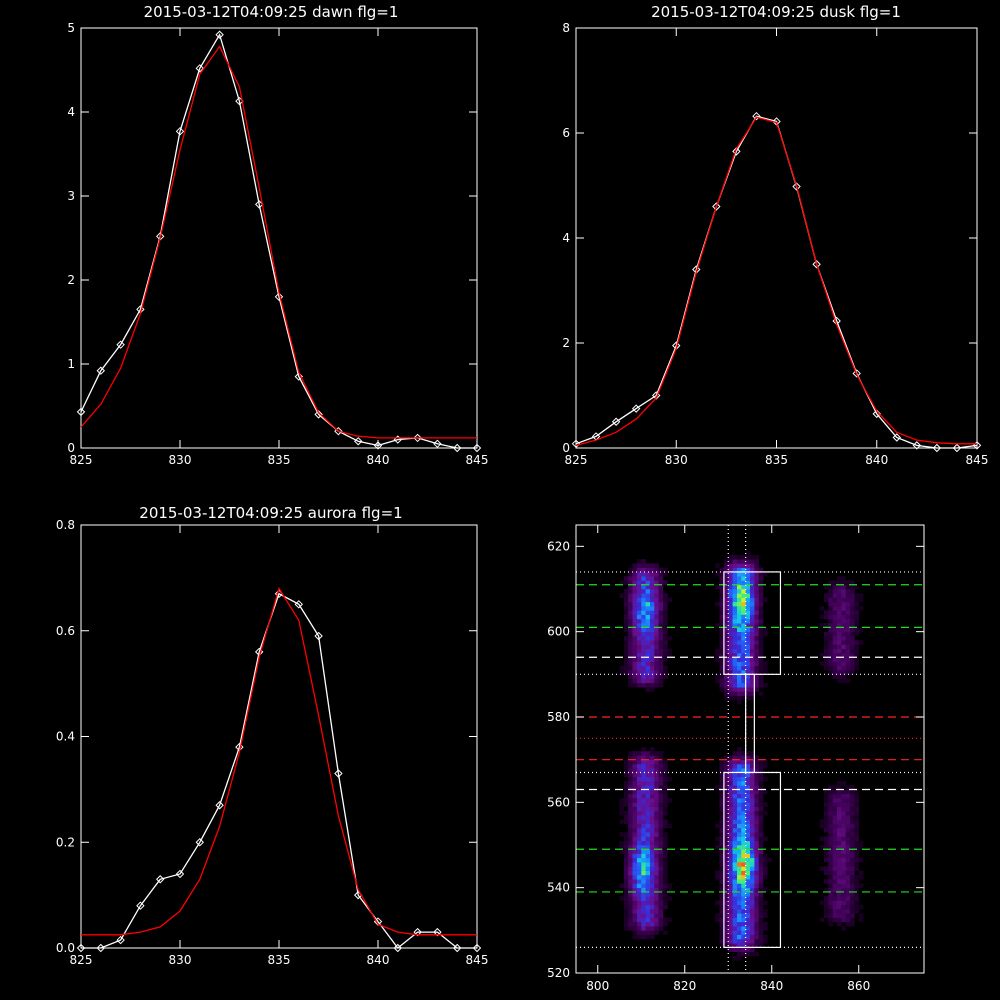  Describe the element at coordinates (771, 986) in the screenshot. I see `heatmap-x-tick-label: 840` at that location.